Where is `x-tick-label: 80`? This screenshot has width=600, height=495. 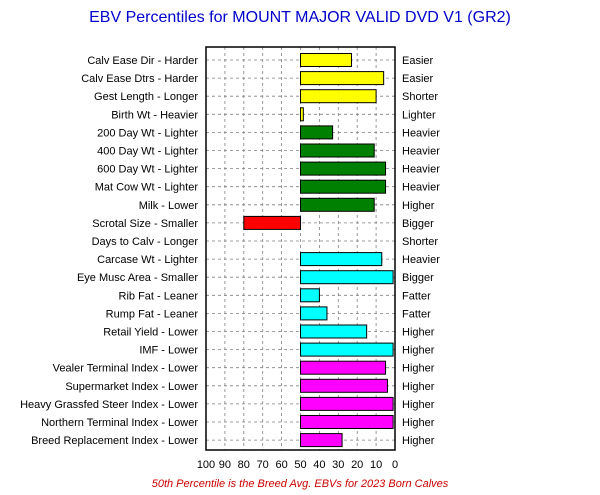 x-tick-label: 80 is located at coordinates (244, 465).